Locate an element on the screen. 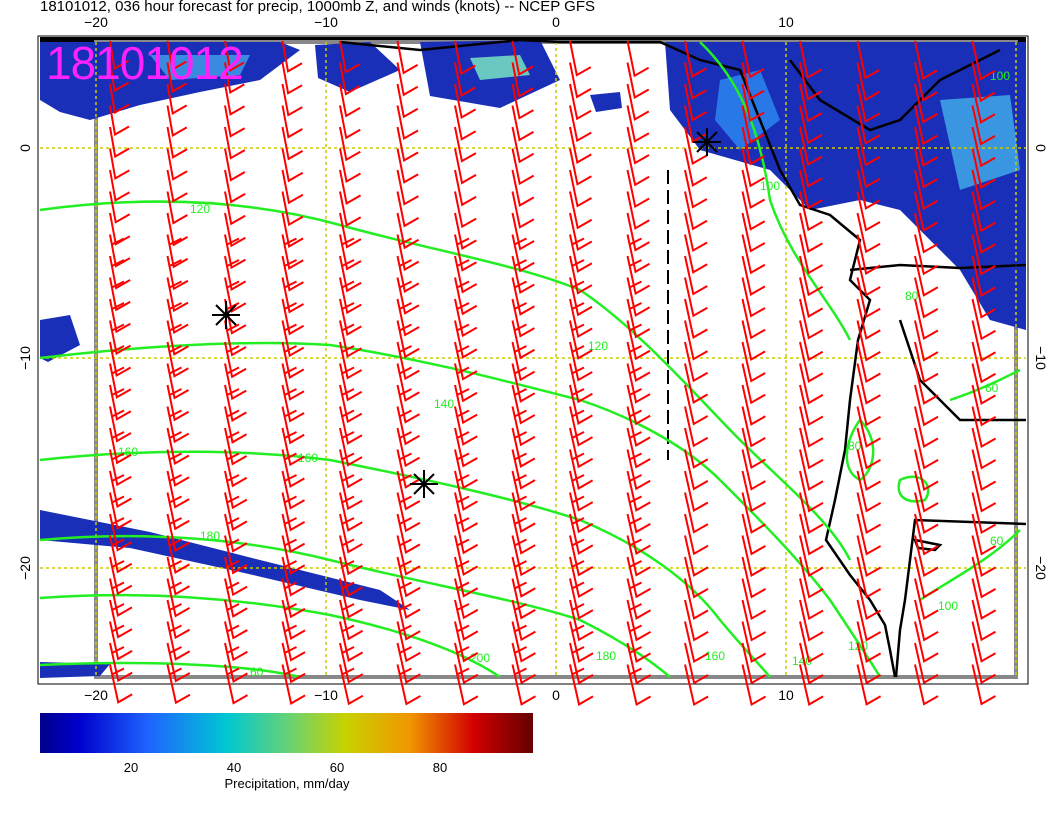 The width and height of the screenshot is (1056, 816). colorbar-tick: 80 is located at coordinates (440, 767).